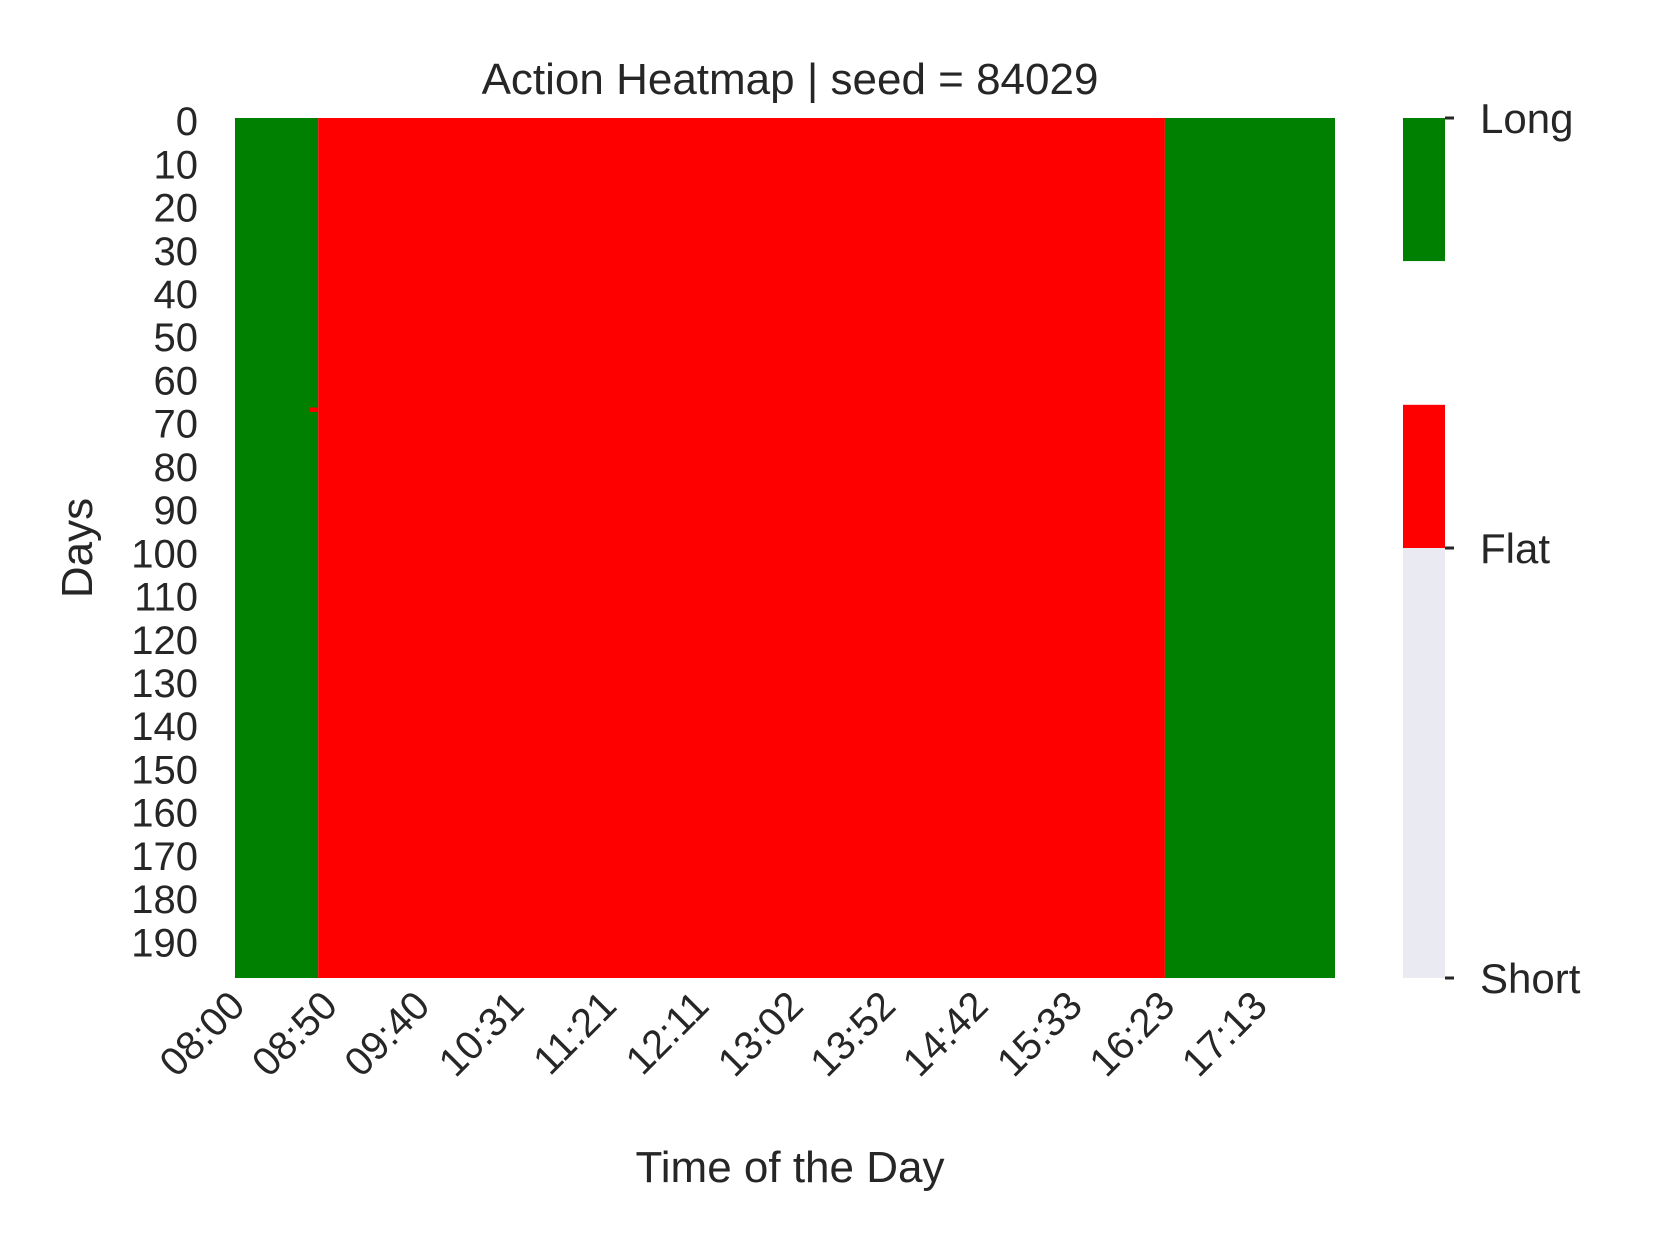  What do you see at coordinates (176, 295) in the screenshot?
I see `y-tick-label: 40` at bounding box center [176, 295].